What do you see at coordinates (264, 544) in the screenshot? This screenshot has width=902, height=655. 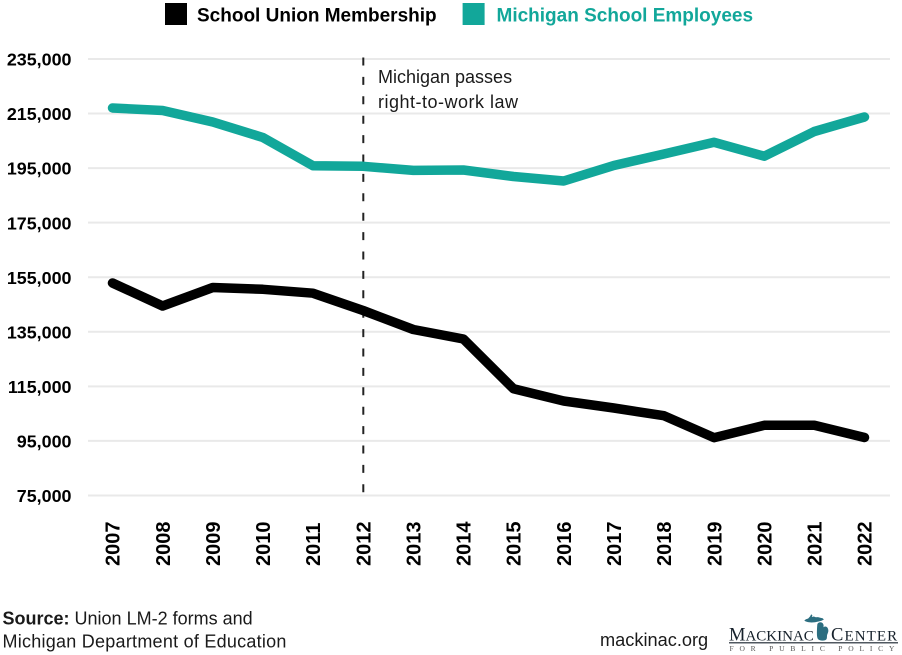 I see `svg-text: 2010` at bounding box center [264, 544].